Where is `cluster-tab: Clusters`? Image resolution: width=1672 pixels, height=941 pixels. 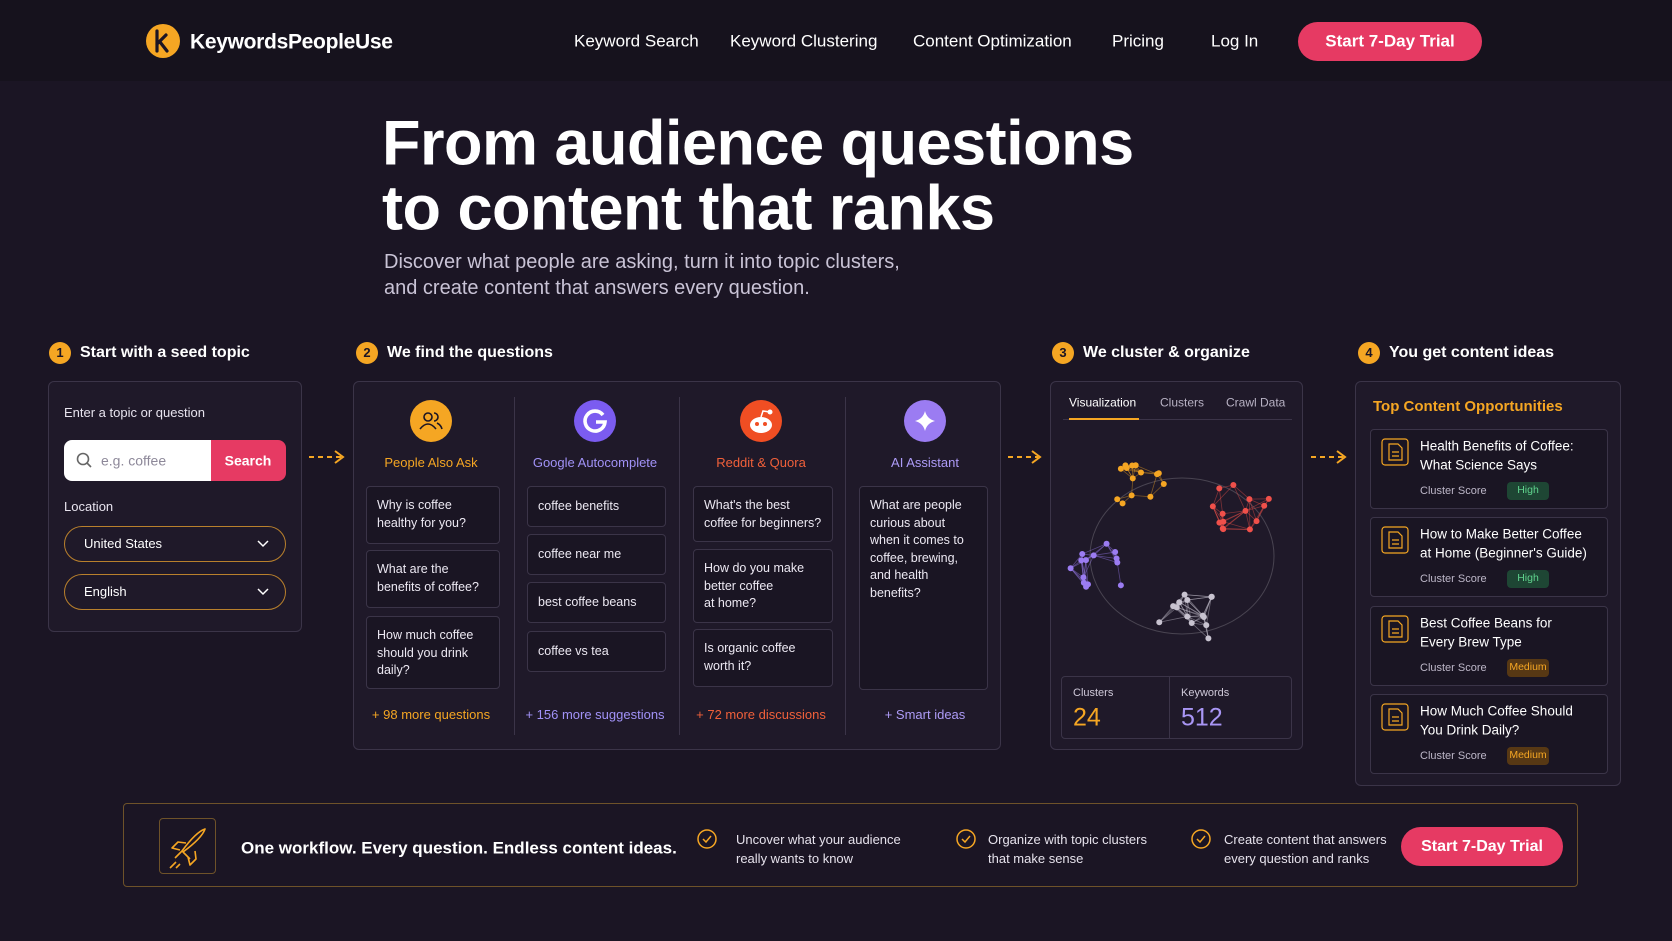
cluster-tab: Clusters is located at coordinates (1182, 402).